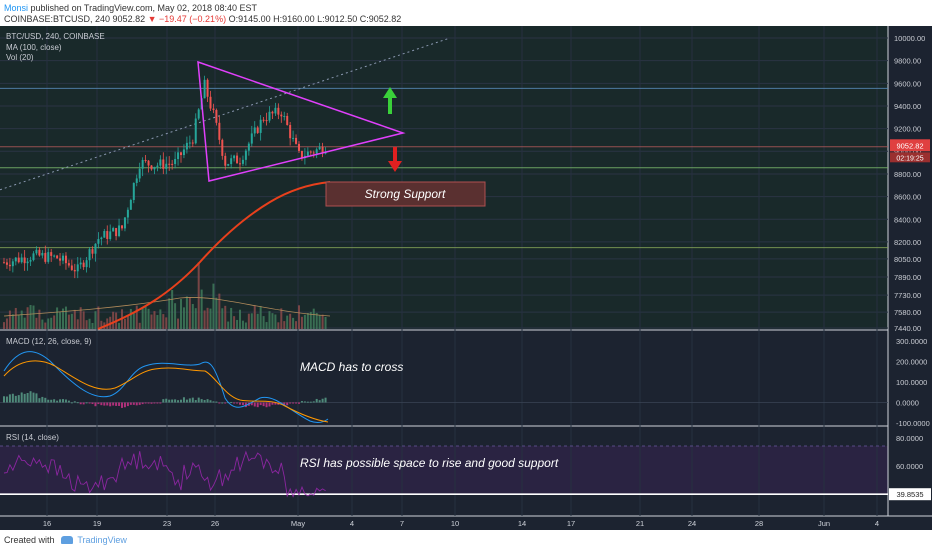 This screenshot has height=550, width=932. What do you see at coordinates (911, 341) in the screenshot?
I see `macd-axis-label: 300.0000` at bounding box center [911, 341].